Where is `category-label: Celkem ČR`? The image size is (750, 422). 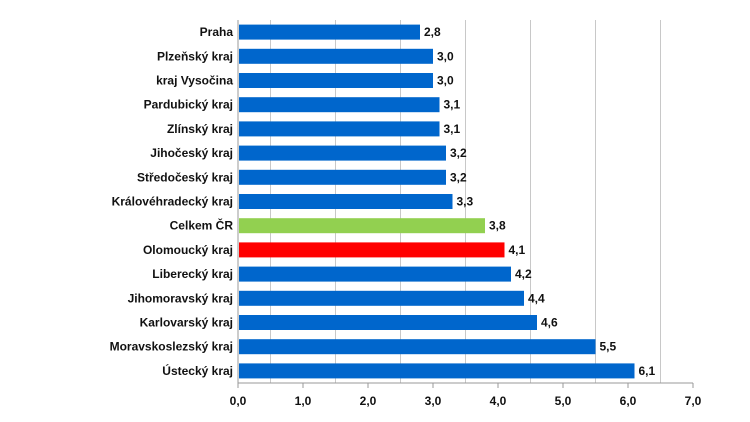
category-label: Celkem ČR is located at coordinates (202, 225).